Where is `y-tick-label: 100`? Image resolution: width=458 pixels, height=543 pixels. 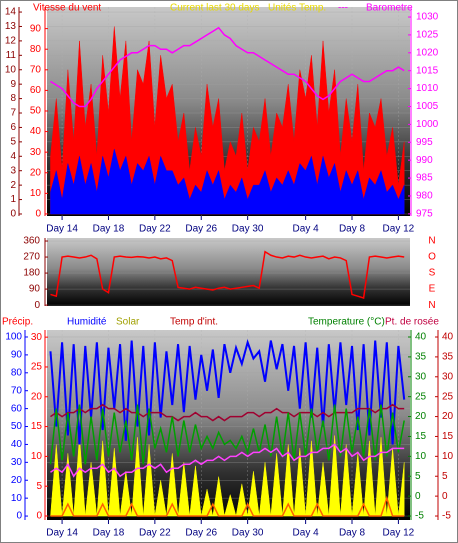
y-tick-label: 100 is located at coordinates (13, 337).